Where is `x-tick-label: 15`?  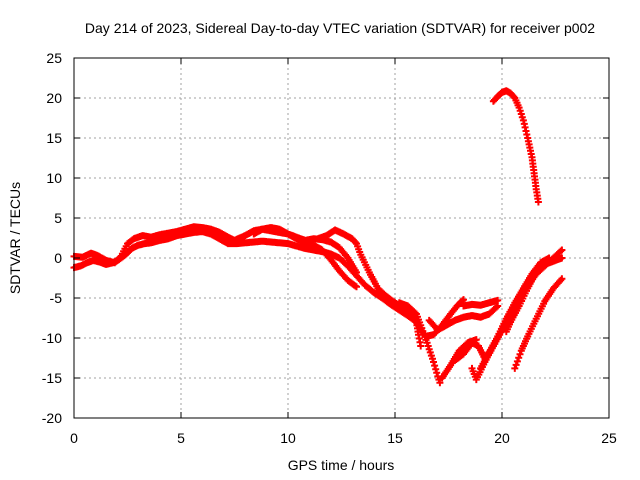 x-tick-label: 15 is located at coordinates (395, 438).